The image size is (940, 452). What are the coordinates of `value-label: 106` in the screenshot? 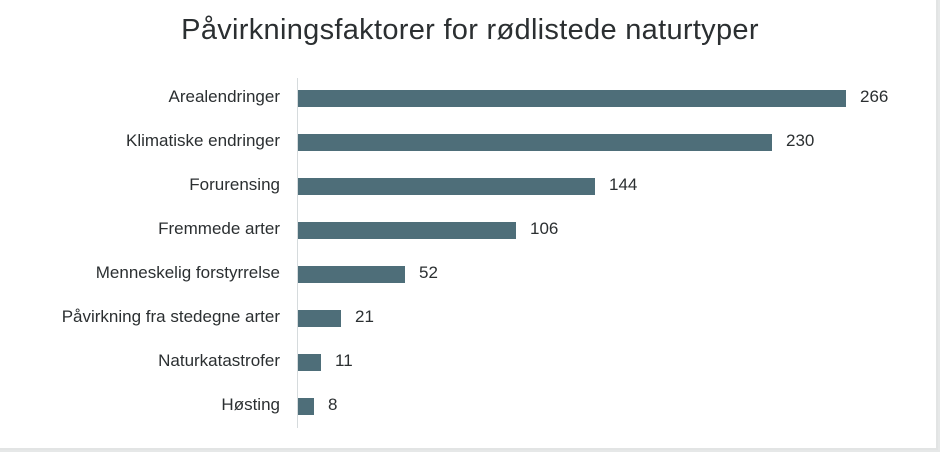 It's located at (544, 228).